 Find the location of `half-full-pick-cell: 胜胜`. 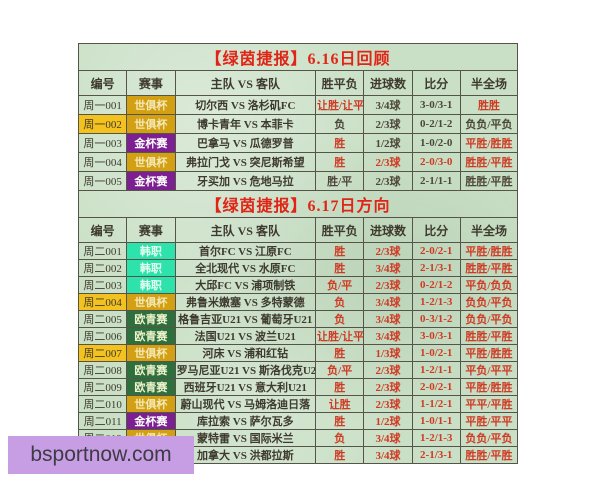

half-full-pick-cell: 胜胜 is located at coordinates (489, 105).